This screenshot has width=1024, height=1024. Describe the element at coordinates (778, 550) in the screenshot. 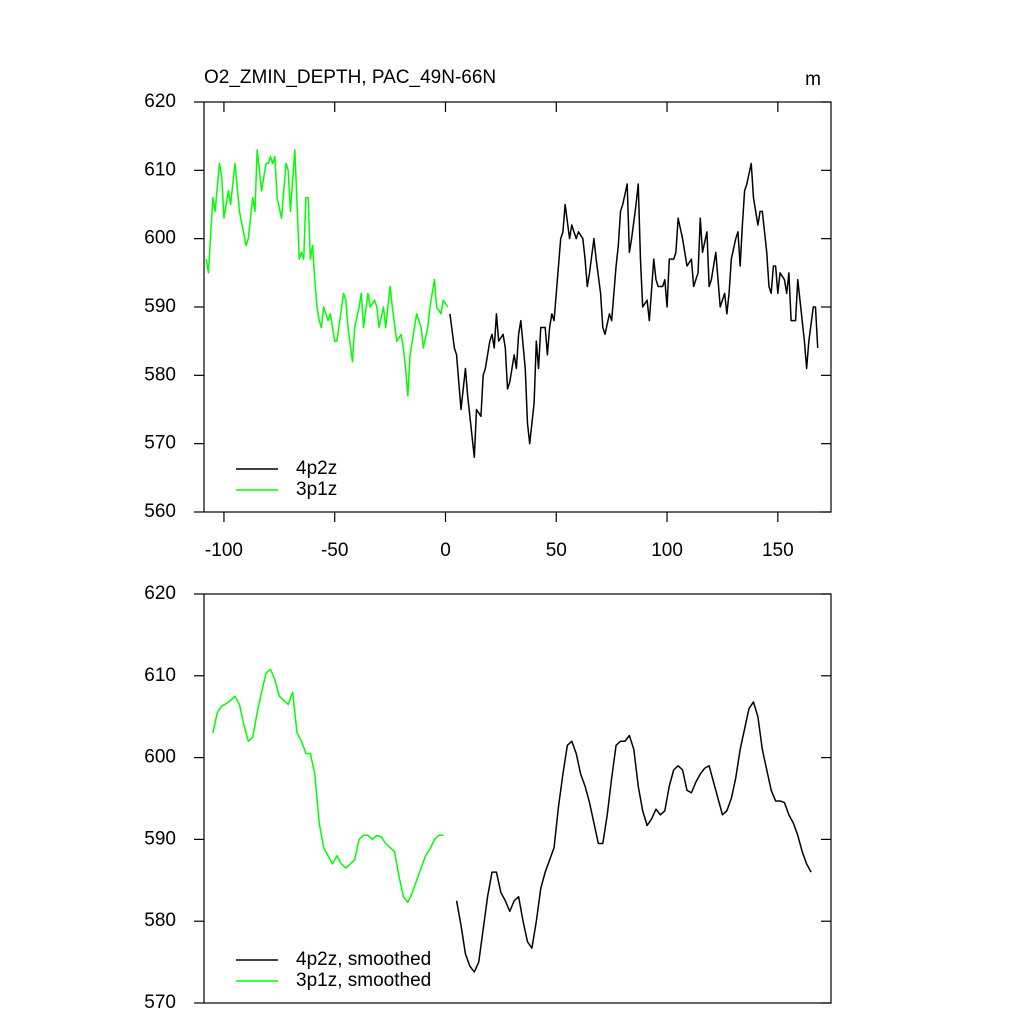

I see `x-tick-label: 150` at that location.